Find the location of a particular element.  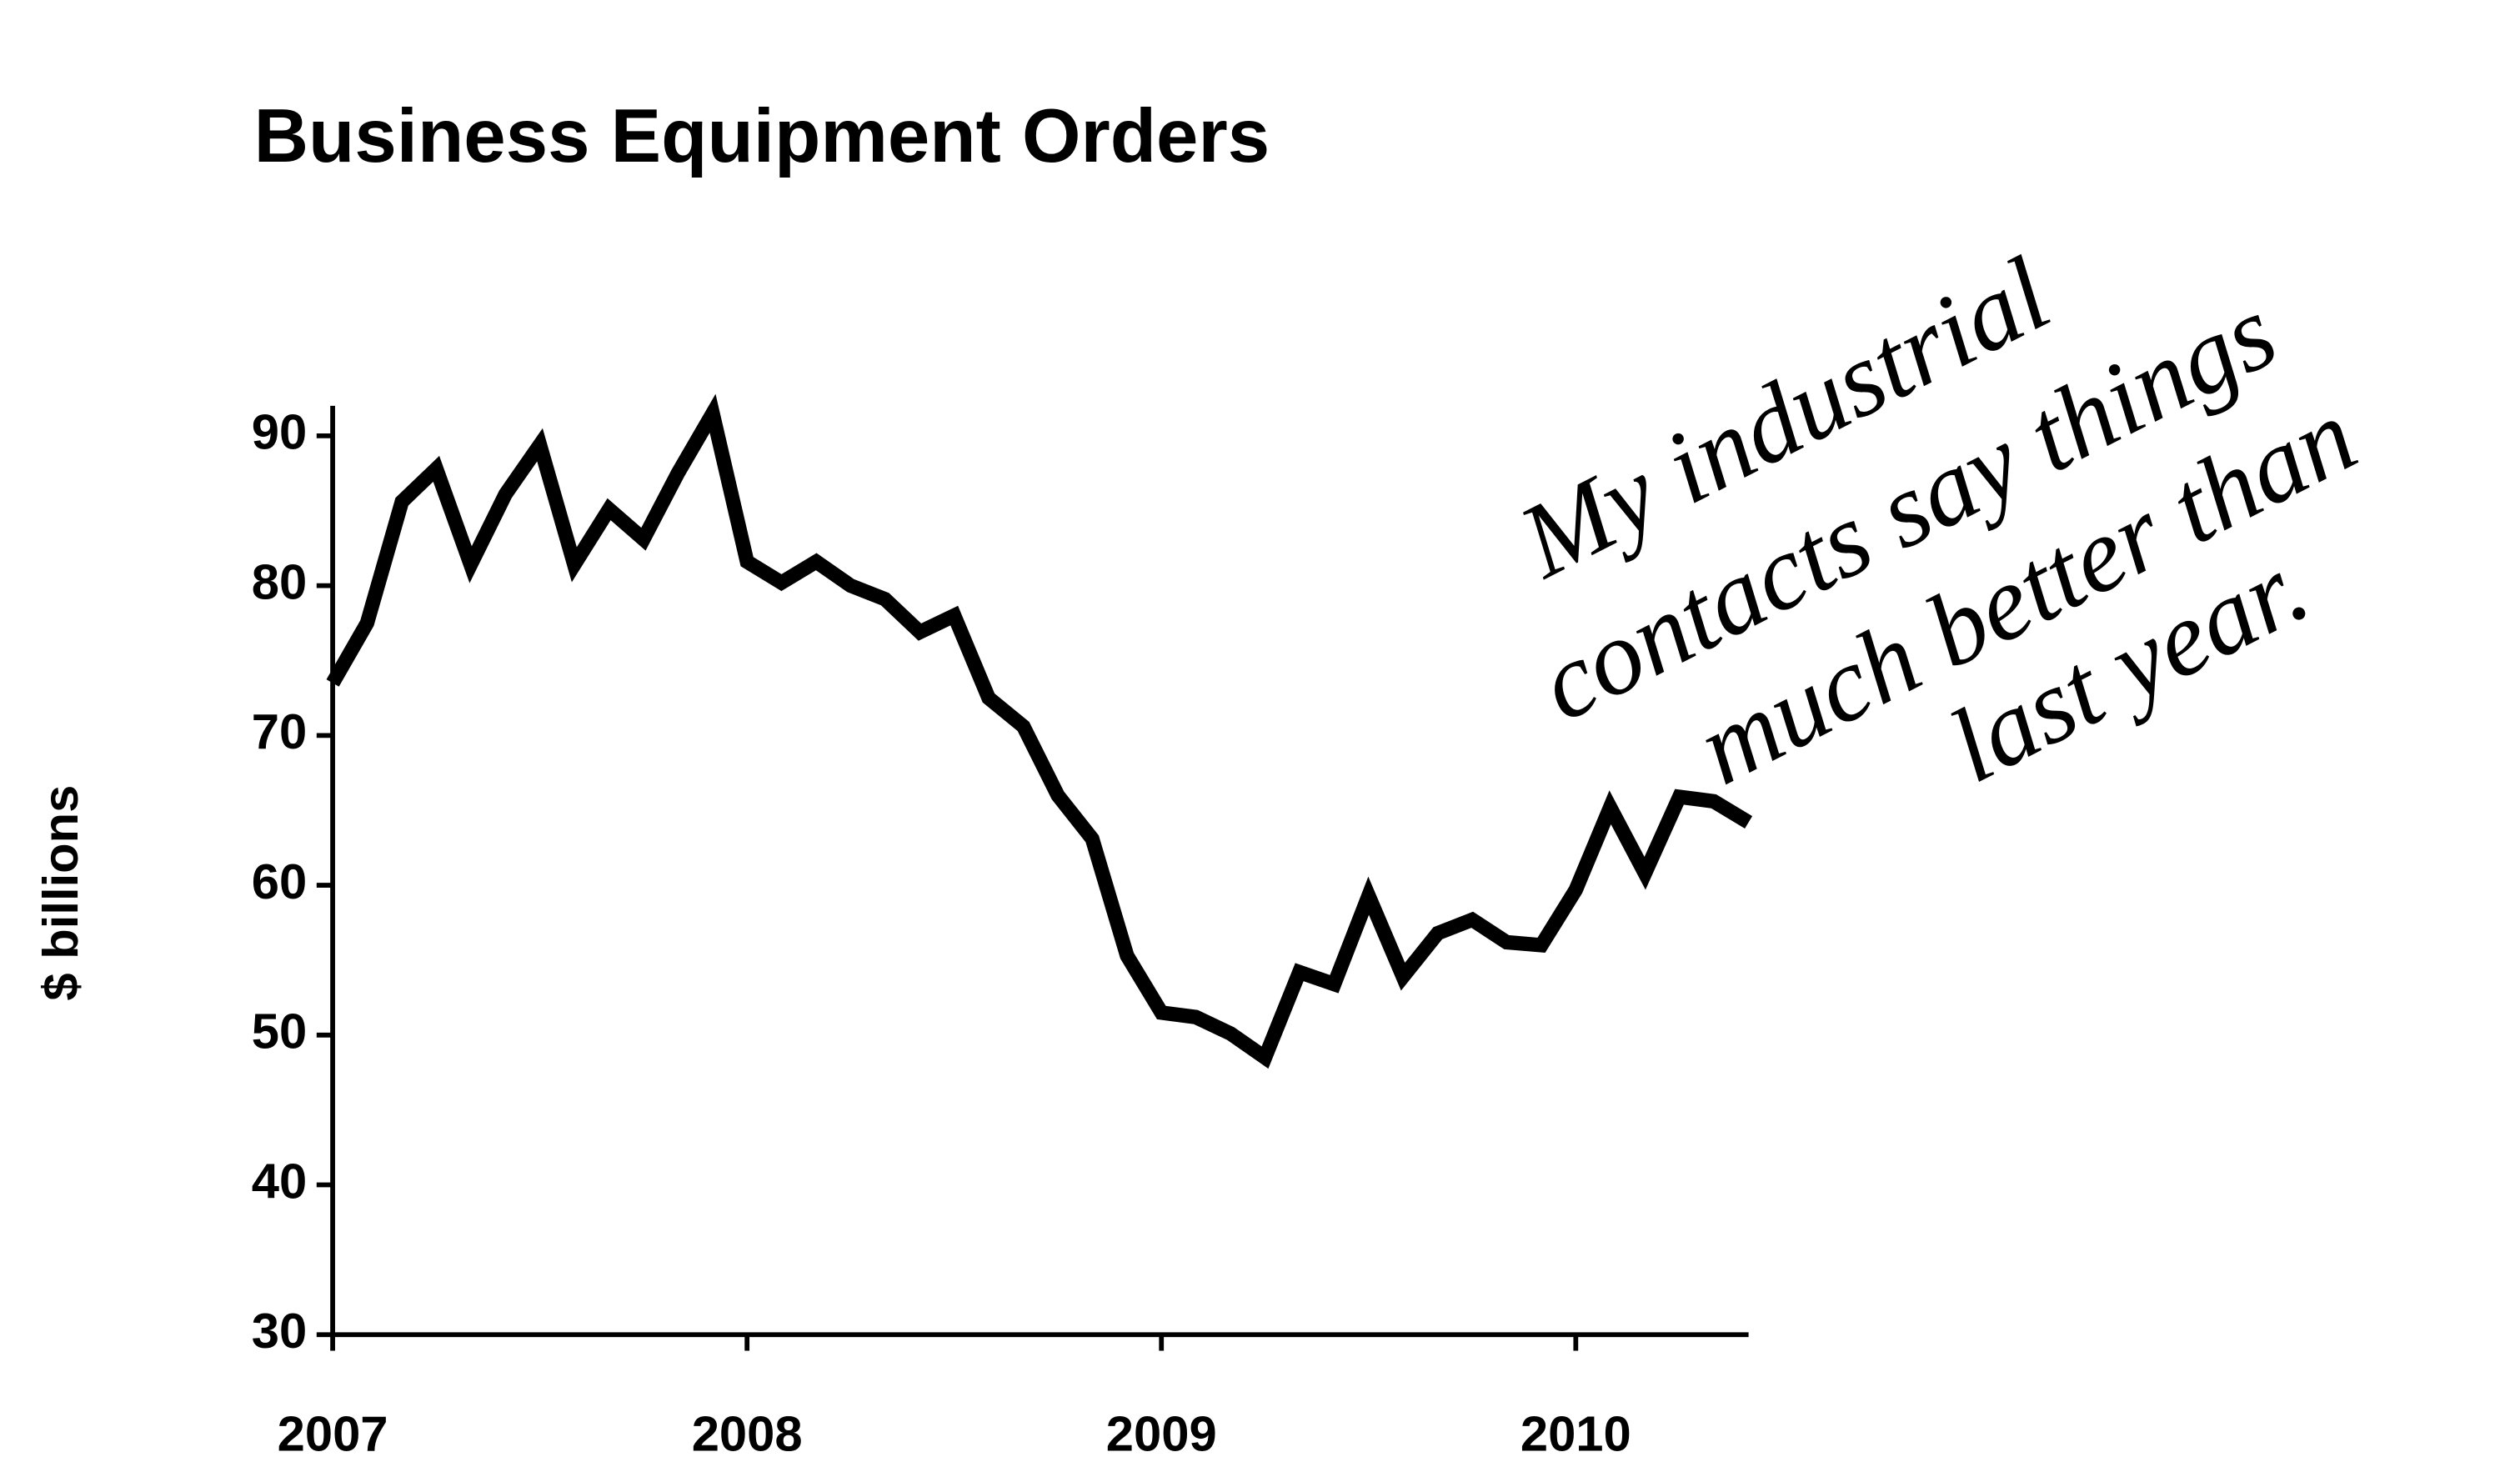

y-tick-label: 40 is located at coordinates (279, 1181).